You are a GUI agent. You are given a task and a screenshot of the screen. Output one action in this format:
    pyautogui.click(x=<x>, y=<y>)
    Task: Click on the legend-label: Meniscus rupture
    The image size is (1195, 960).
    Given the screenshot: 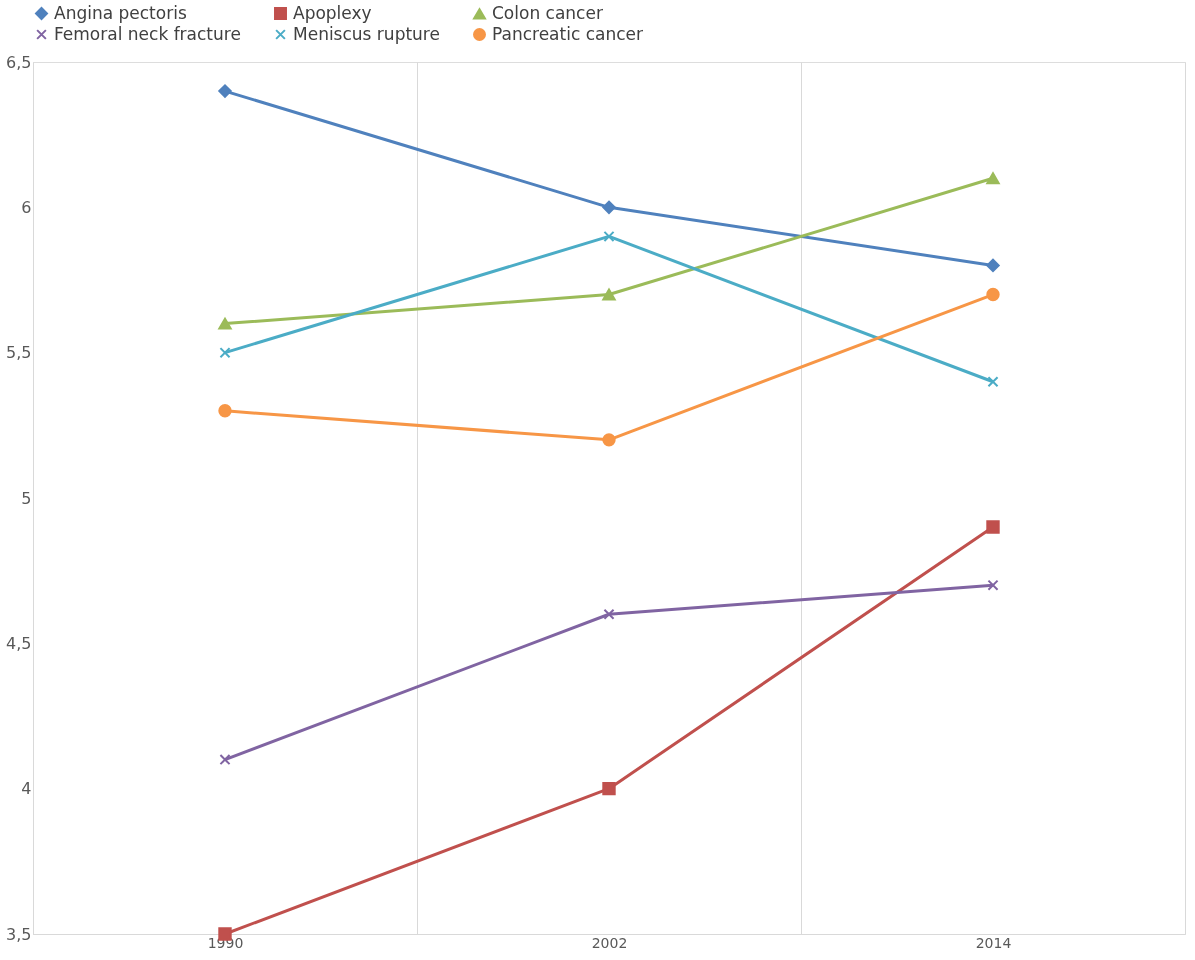 What is the action you would take?
    pyautogui.click(x=366, y=33)
    